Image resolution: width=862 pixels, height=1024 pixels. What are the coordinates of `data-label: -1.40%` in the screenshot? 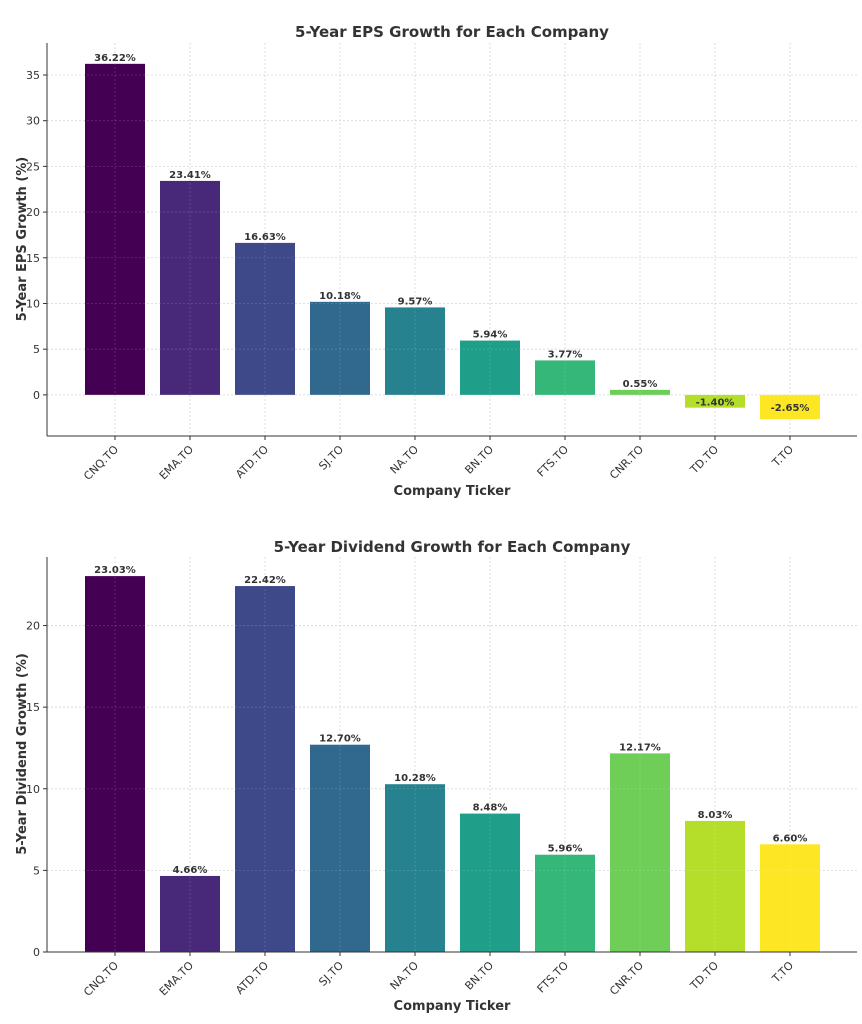 It's located at (715, 402).